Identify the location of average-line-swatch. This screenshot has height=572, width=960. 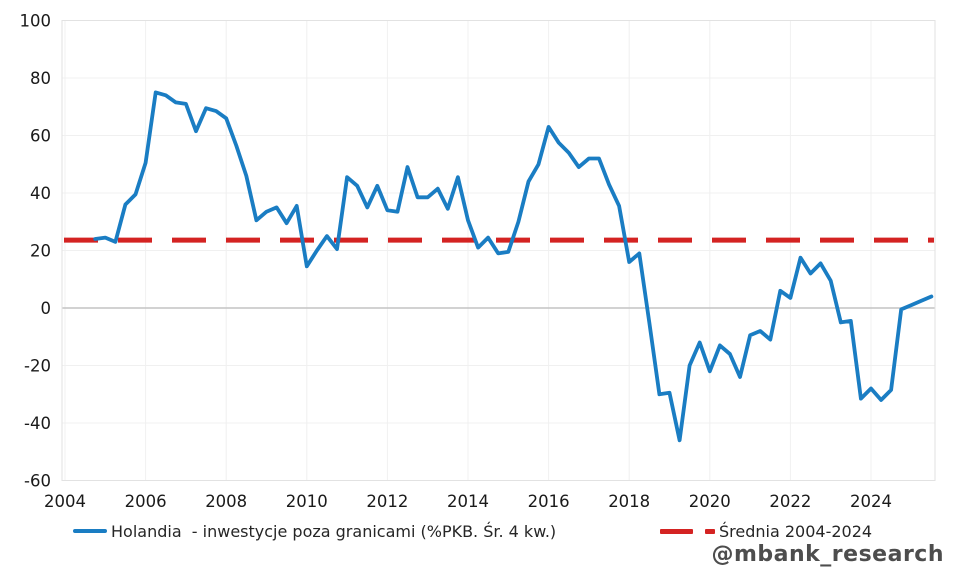
(688, 531).